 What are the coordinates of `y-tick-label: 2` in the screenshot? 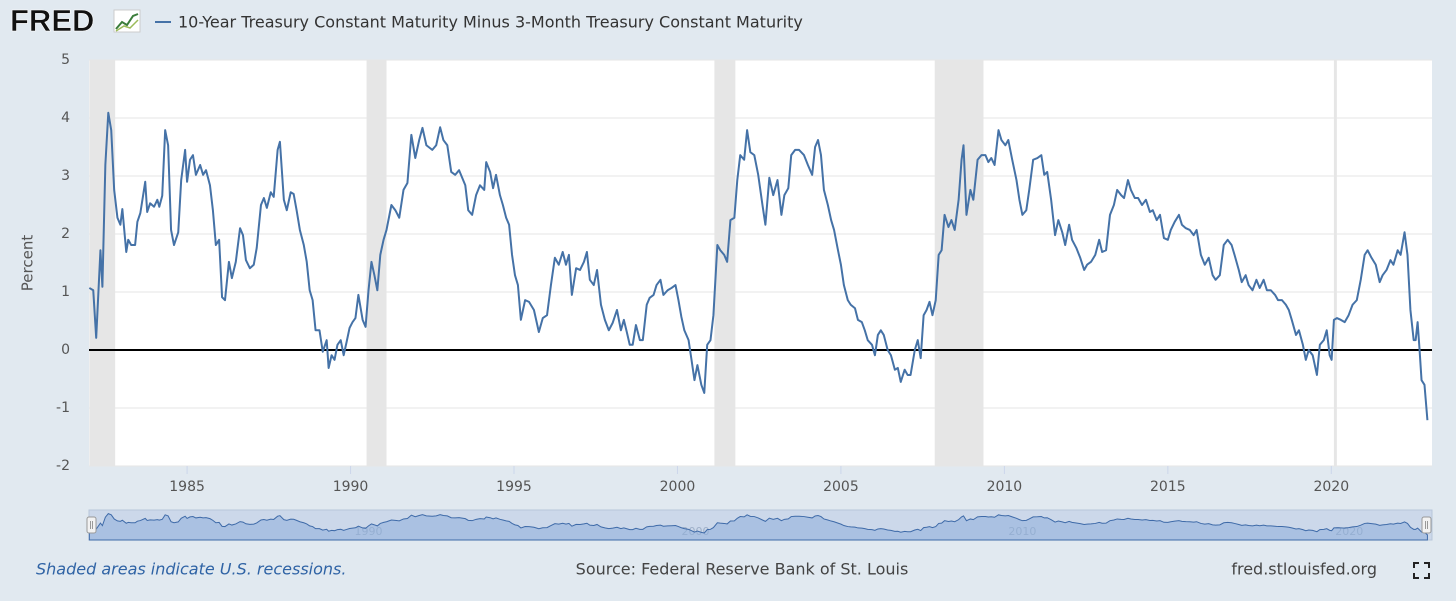 It's located at (65, 234).